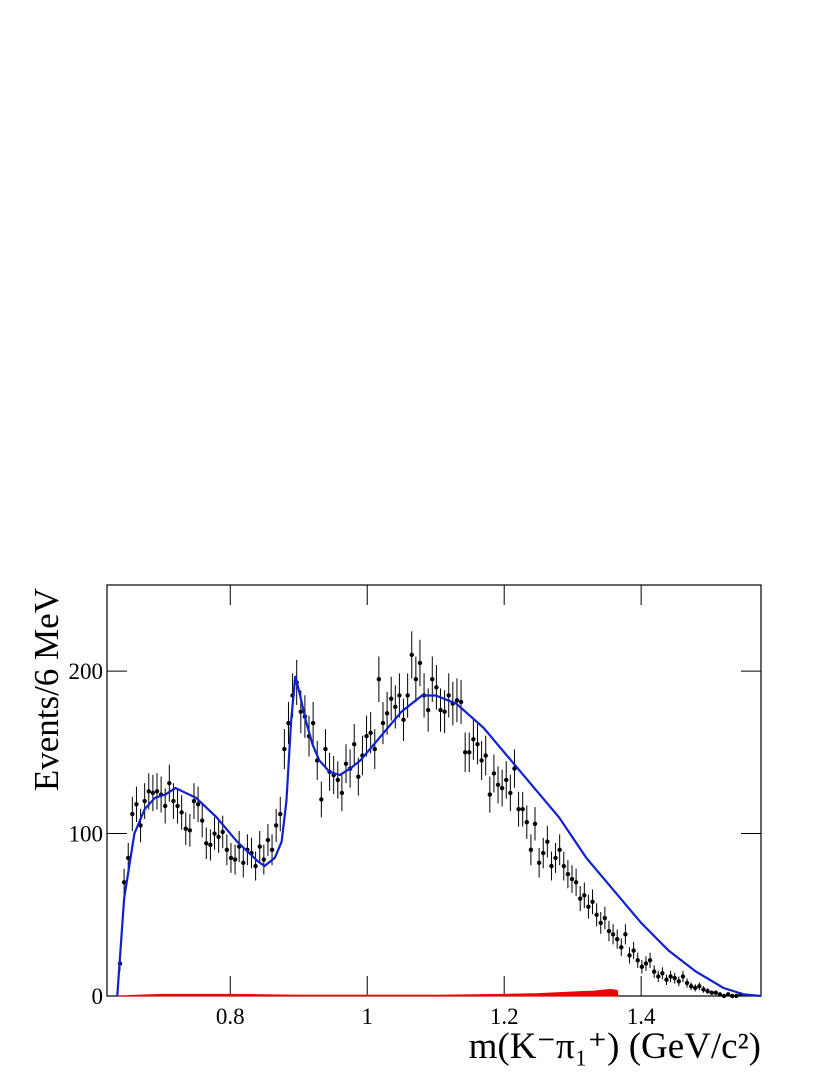 The height and width of the screenshot is (1075, 830). I want to click on x-tick-label: 1.4, so click(641, 1016).